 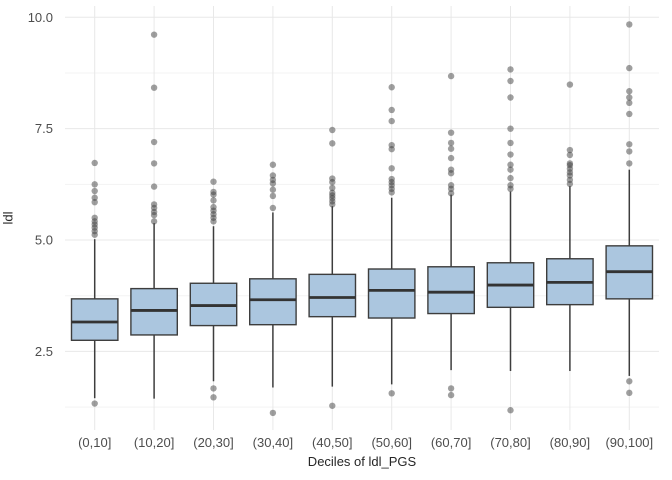 I want to click on y-tick-label: 10.0, so click(x=40, y=17).